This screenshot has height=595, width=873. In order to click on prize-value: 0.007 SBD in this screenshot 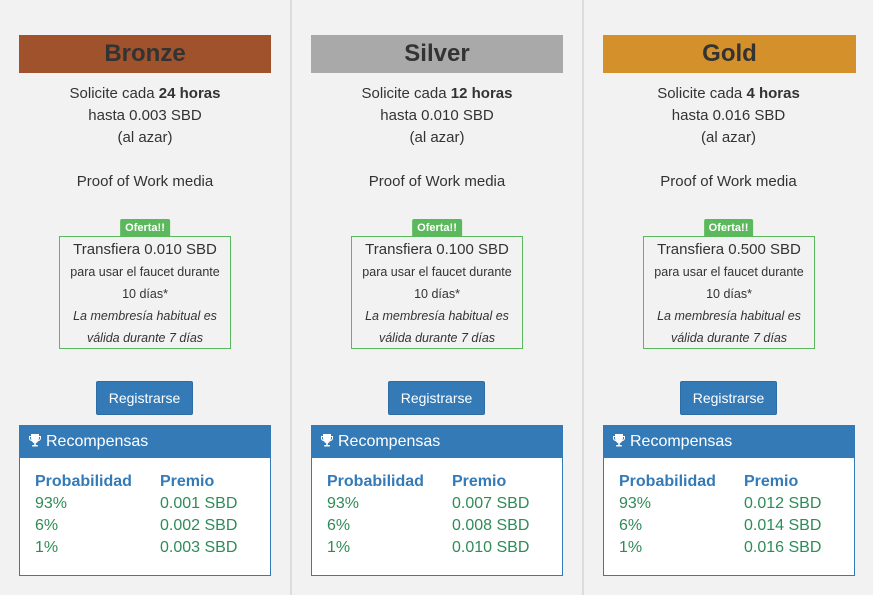, I will do `click(491, 503)`.